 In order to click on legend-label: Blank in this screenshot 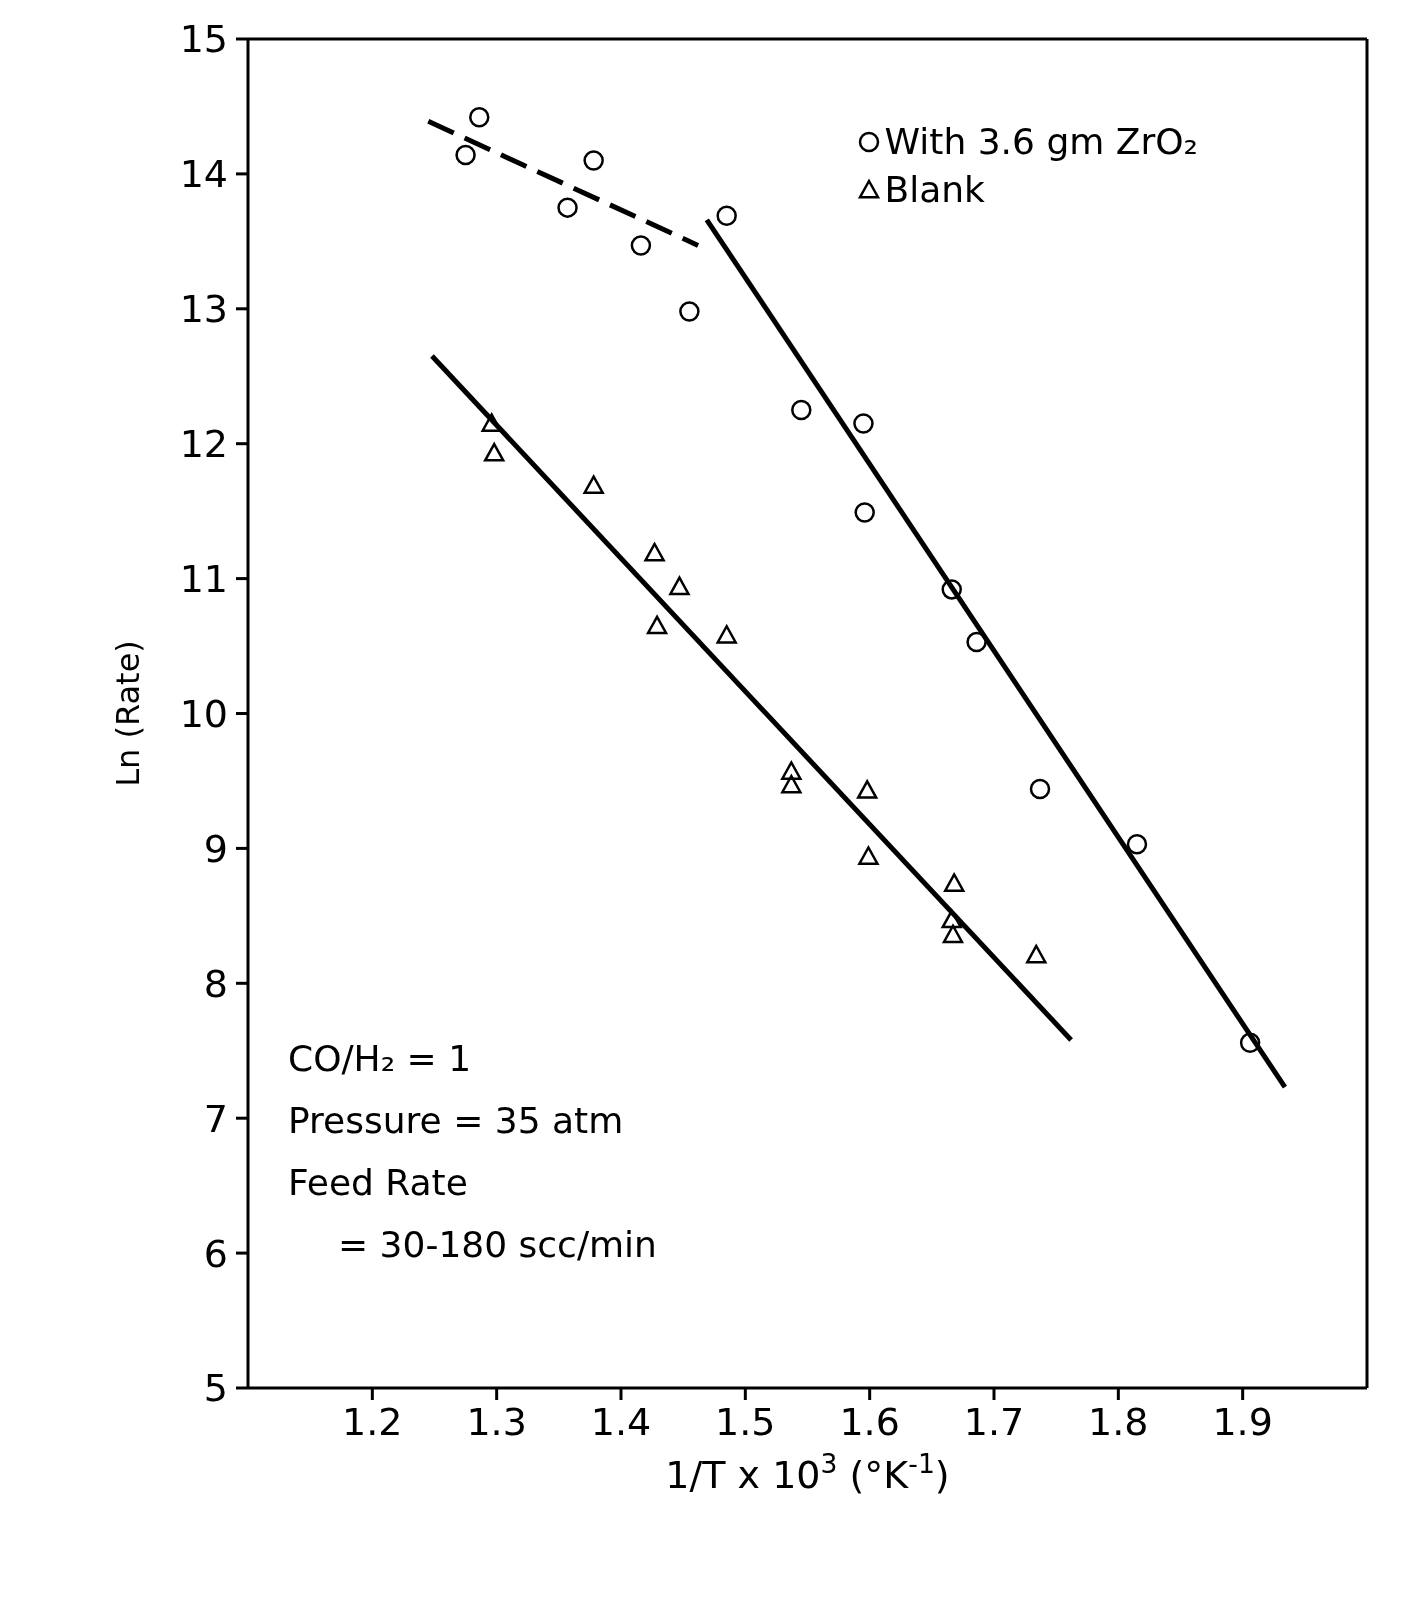, I will do `click(934, 190)`.